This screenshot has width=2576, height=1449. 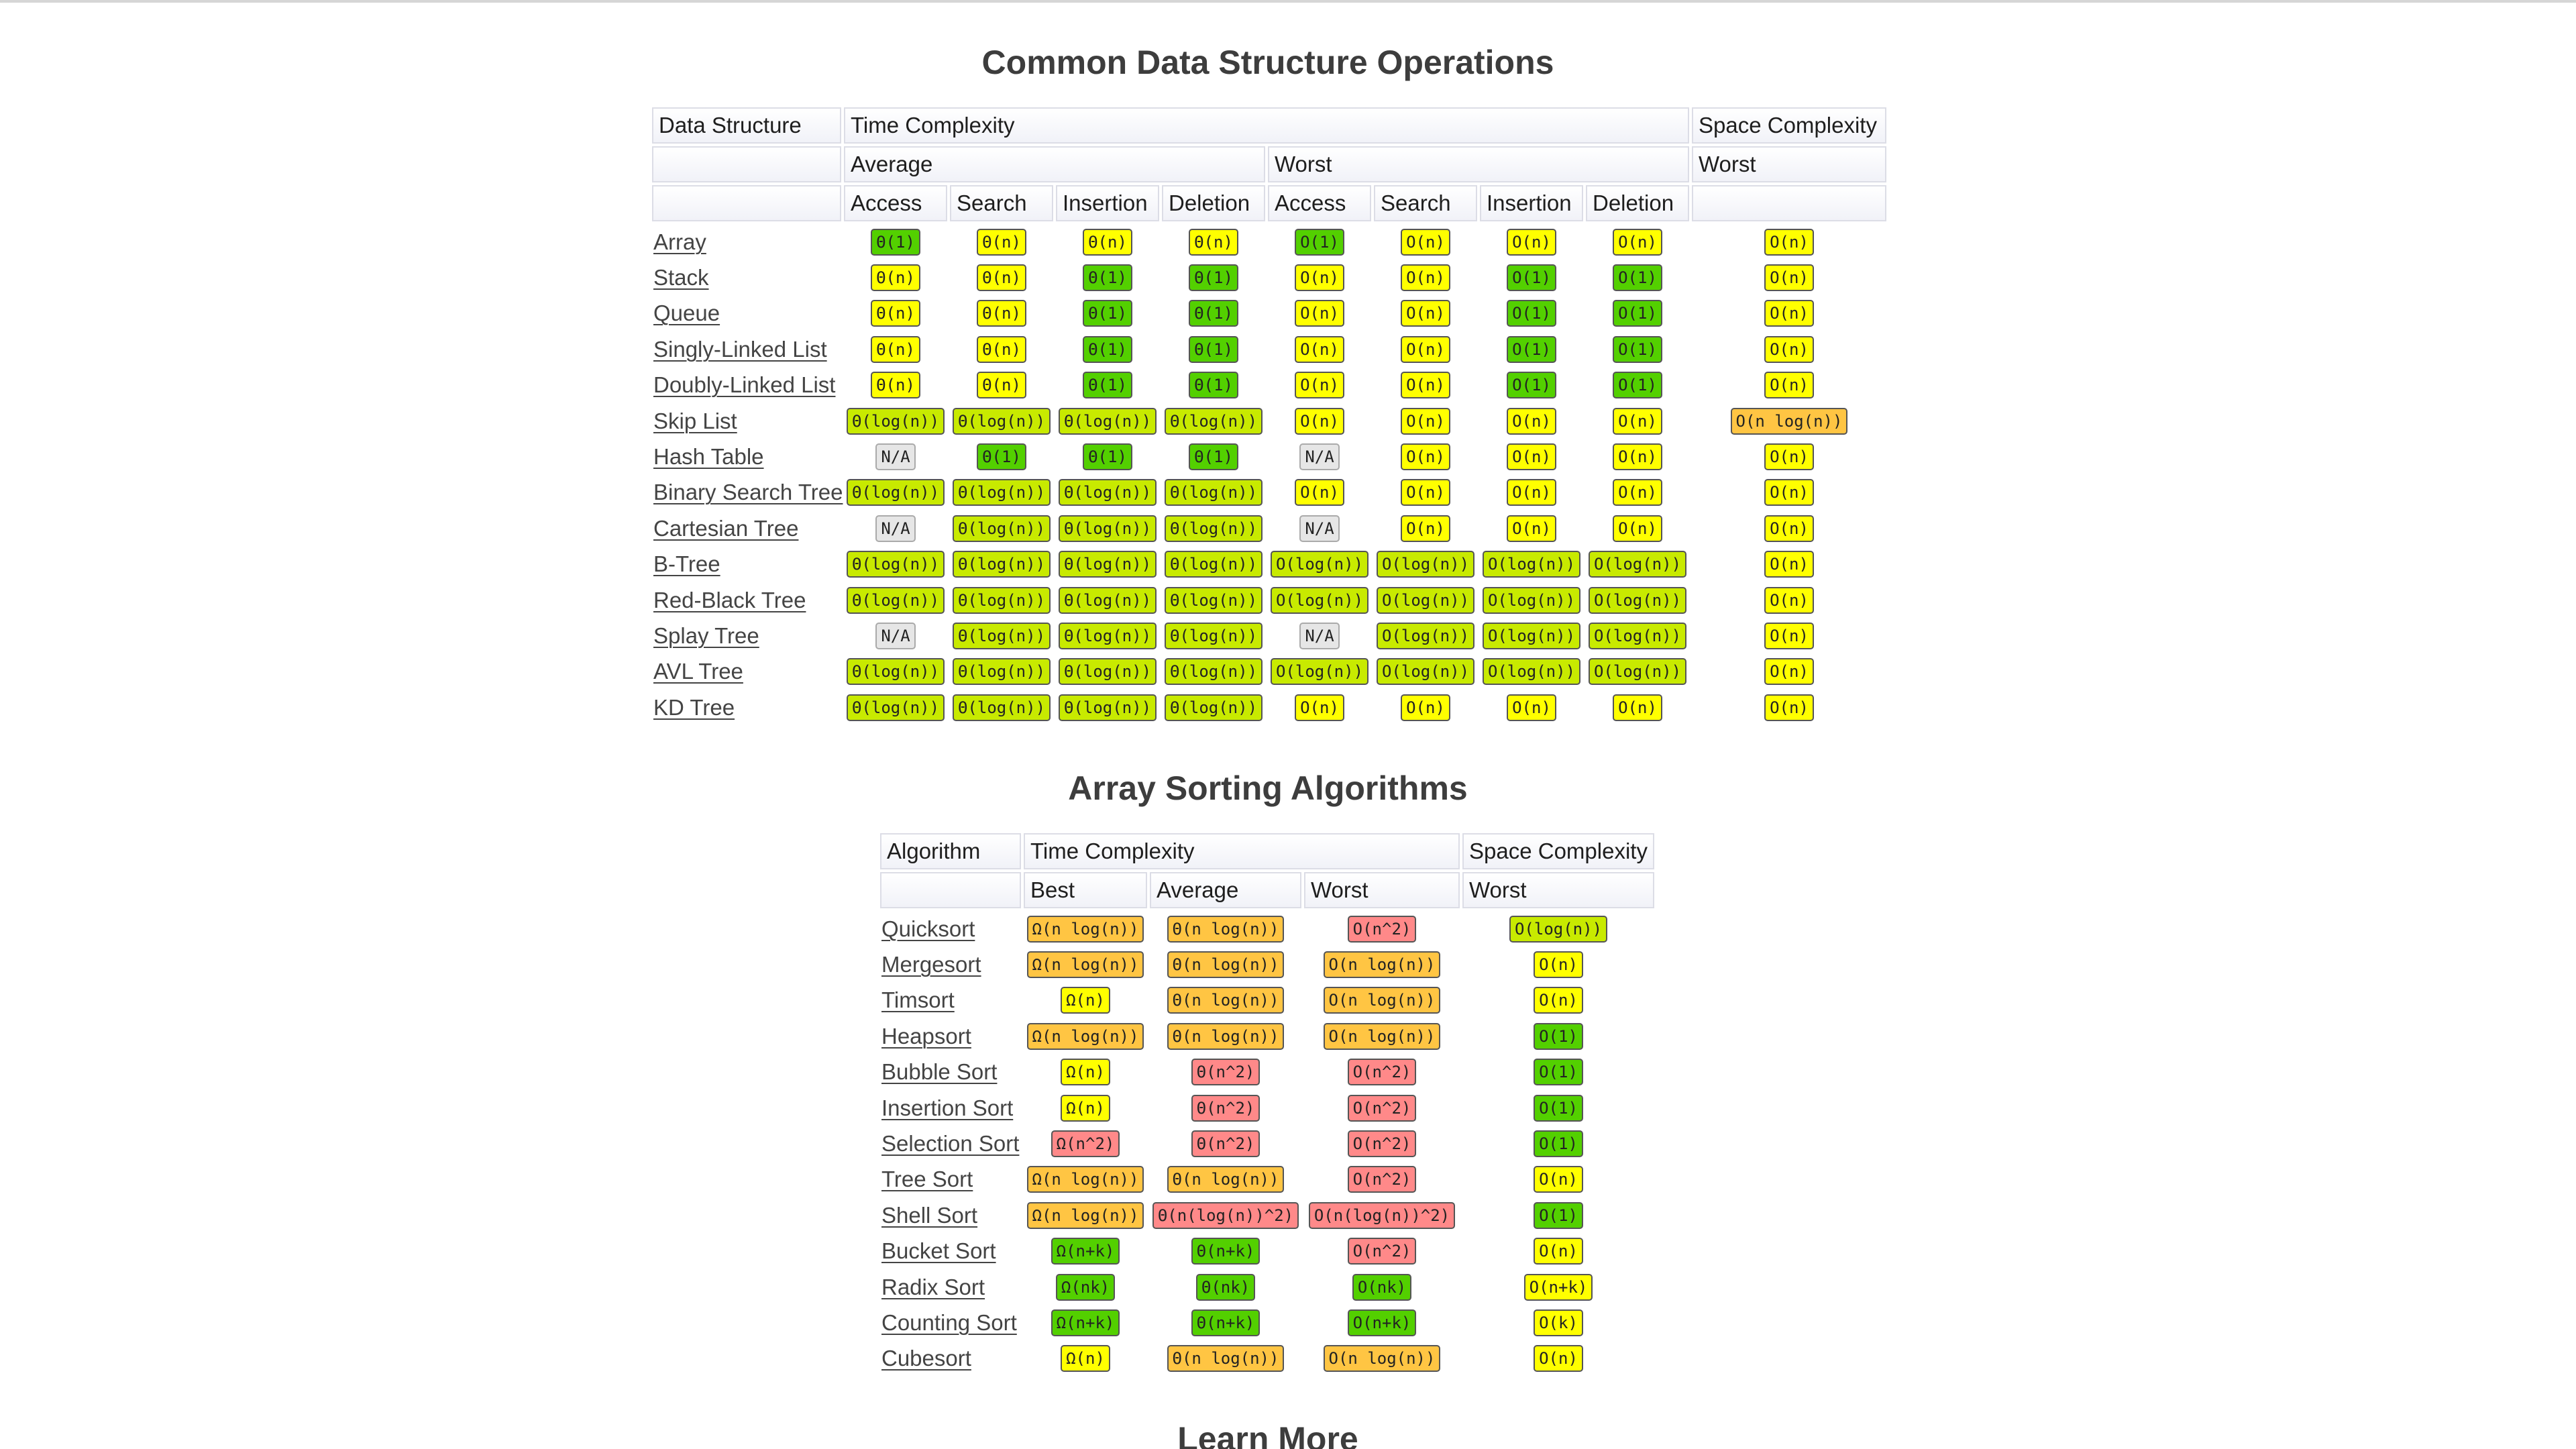 What do you see at coordinates (933, 1286) in the screenshot?
I see `sort-link-radix-sort: Radix Sort` at bounding box center [933, 1286].